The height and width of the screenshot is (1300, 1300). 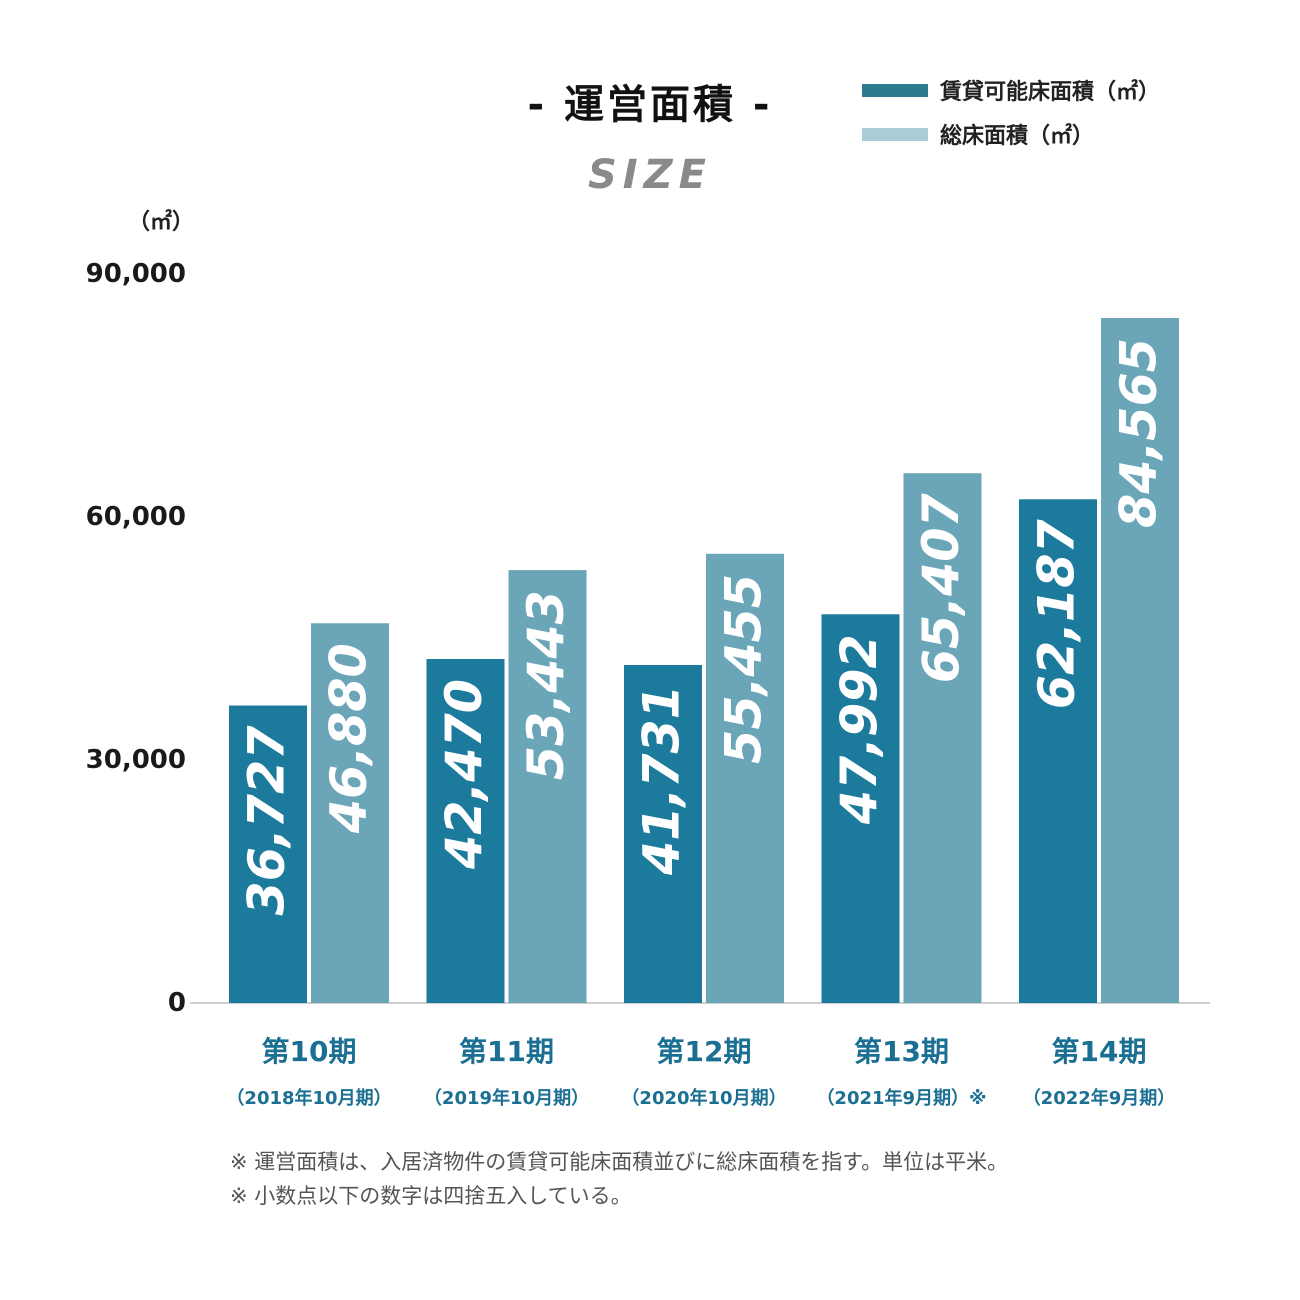 I want to click on bar-value-label: 42,470, so click(x=464, y=774).